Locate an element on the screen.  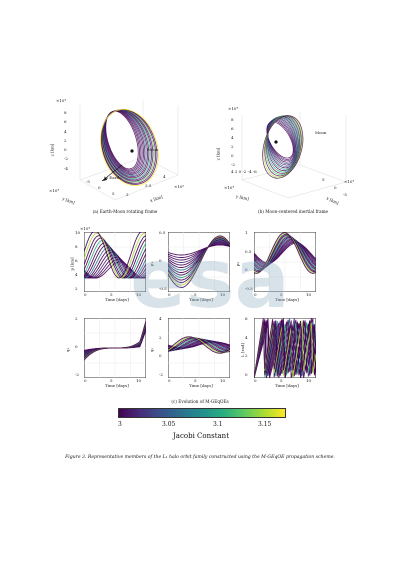
subplot-scale: ×10⁴ is located at coordinates (85, 228).